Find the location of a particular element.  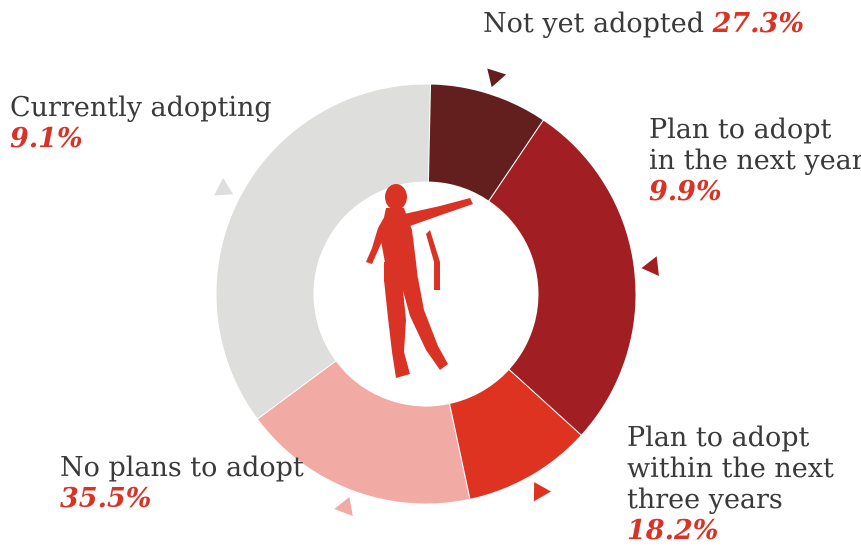

label-plan-next-year-line-1: Plan to adopt is located at coordinates (740, 129).